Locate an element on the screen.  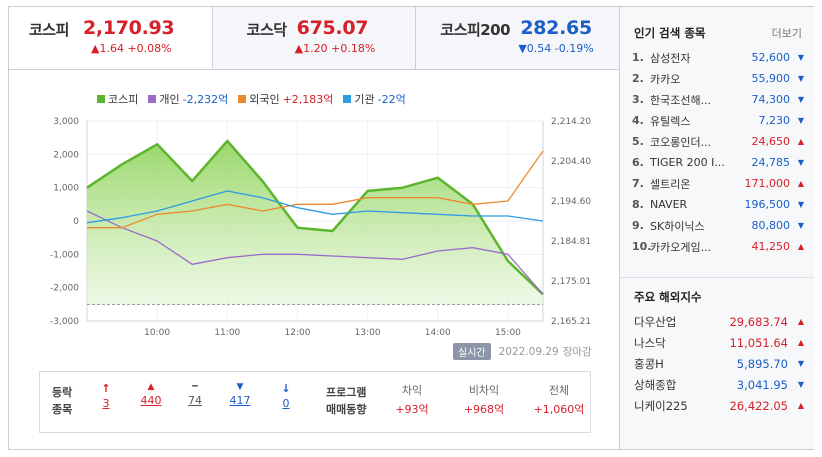
x-tick: 12:00 is located at coordinates (297, 333).